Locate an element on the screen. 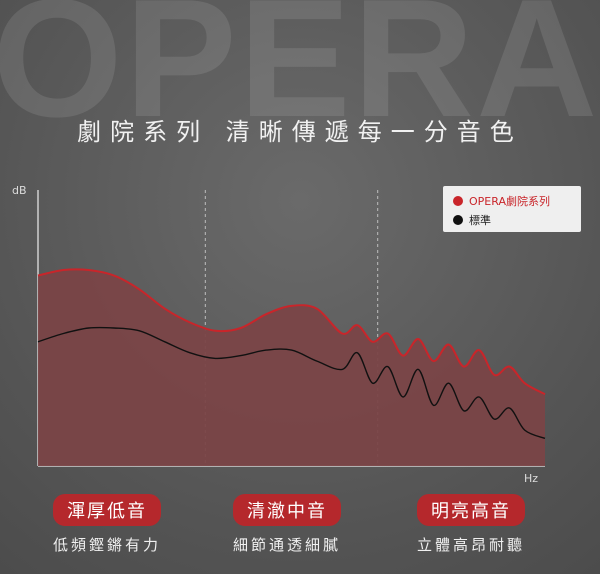 The height and width of the screenshot is (574, 600). band-mid: 清澈中音 細節通透細膩 is located at coordinates (287, 524).